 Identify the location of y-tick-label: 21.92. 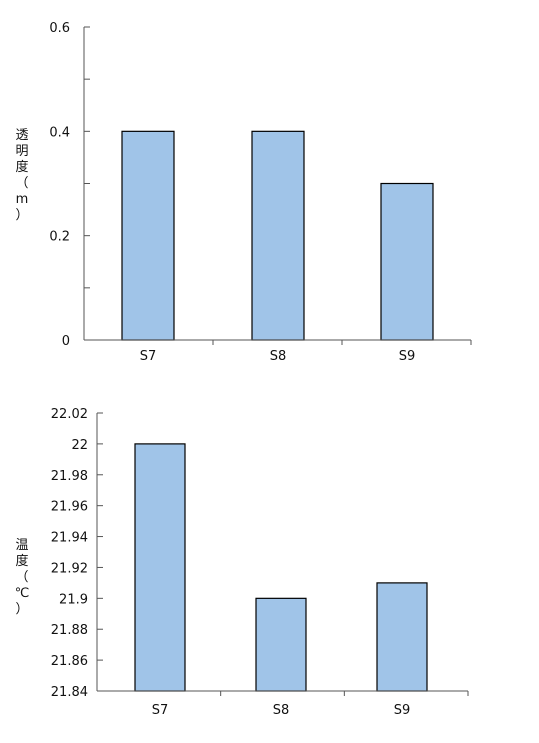
(69, 568).